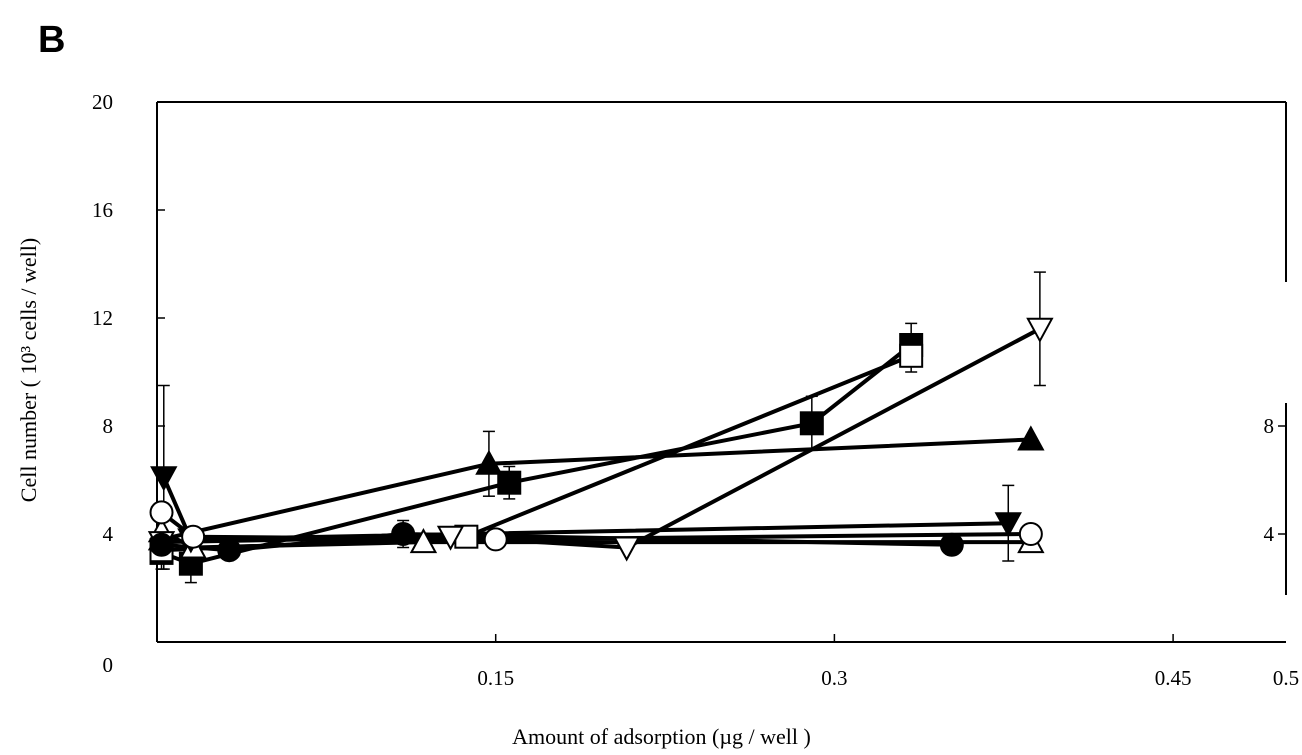  What do you see at coordinates (1269, 534) in the screenshot?
I see `right-tick-label: 4` at bounding box center [1269, 534].